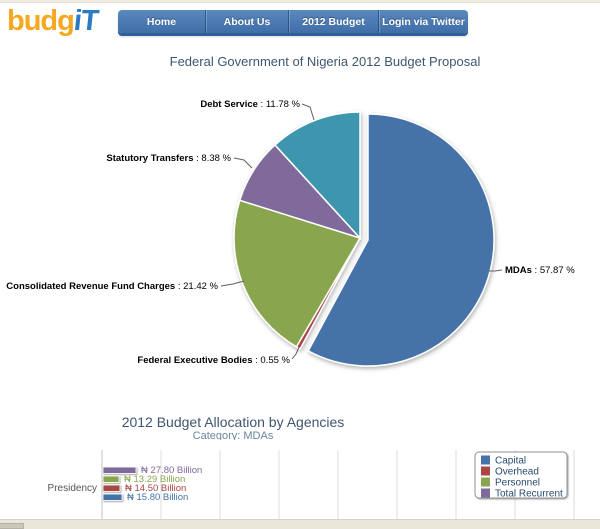 This screenshot has width=600, height=529. What do you see at coordinates (86, 21) in the screenshot?
I see `logo-text-it: iT` at bounding box center [86, 21].